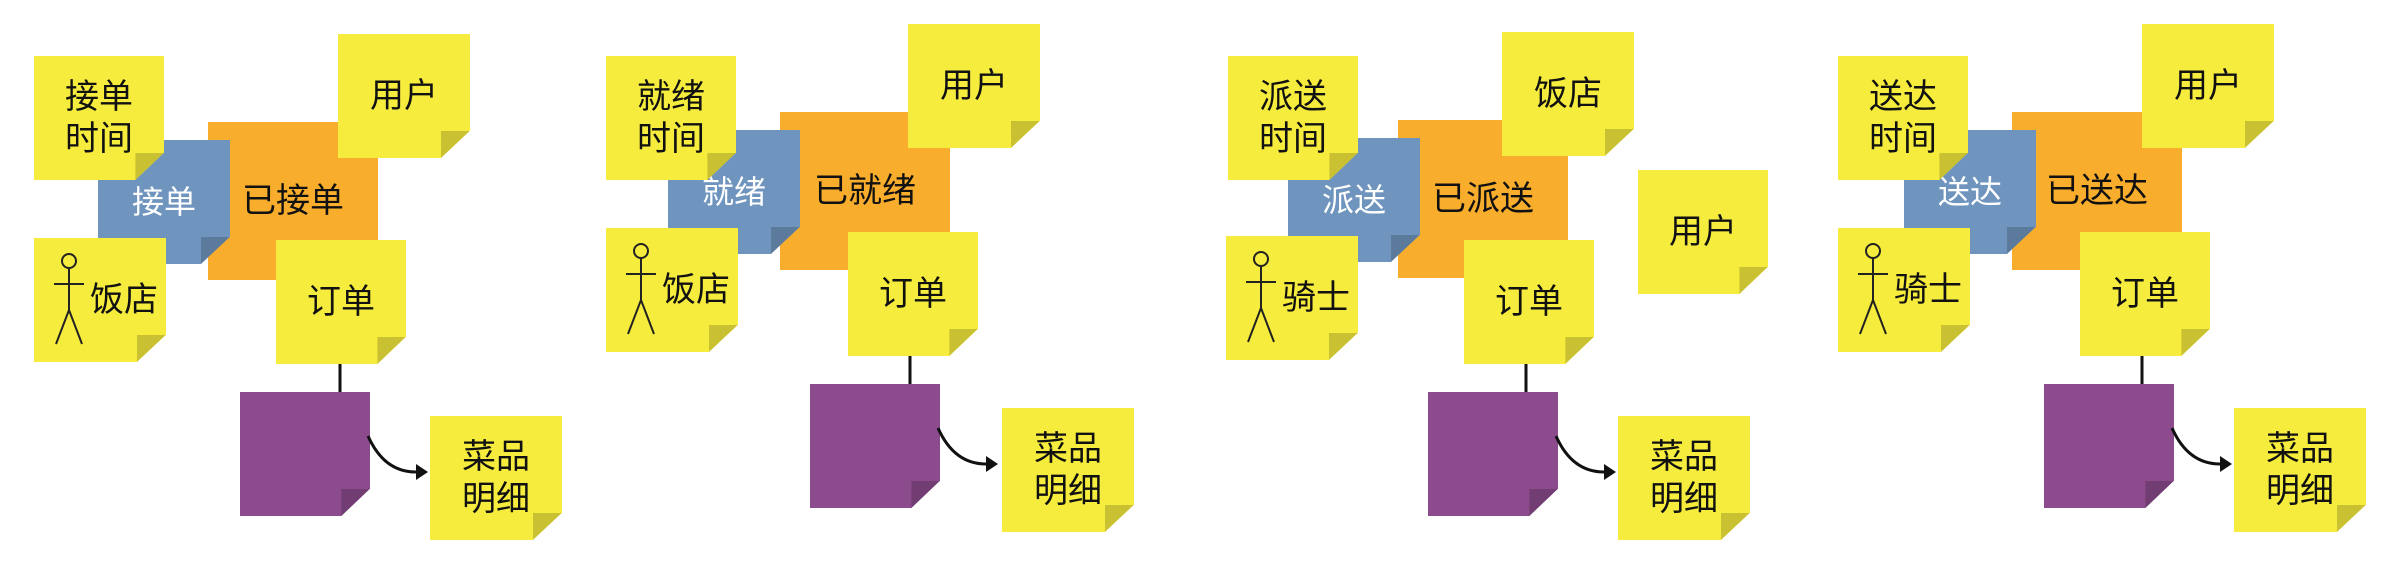  Describe the element at coordinates (1568, 94) in the screenshot. I see `restaurant-note: 饭店` at that location.